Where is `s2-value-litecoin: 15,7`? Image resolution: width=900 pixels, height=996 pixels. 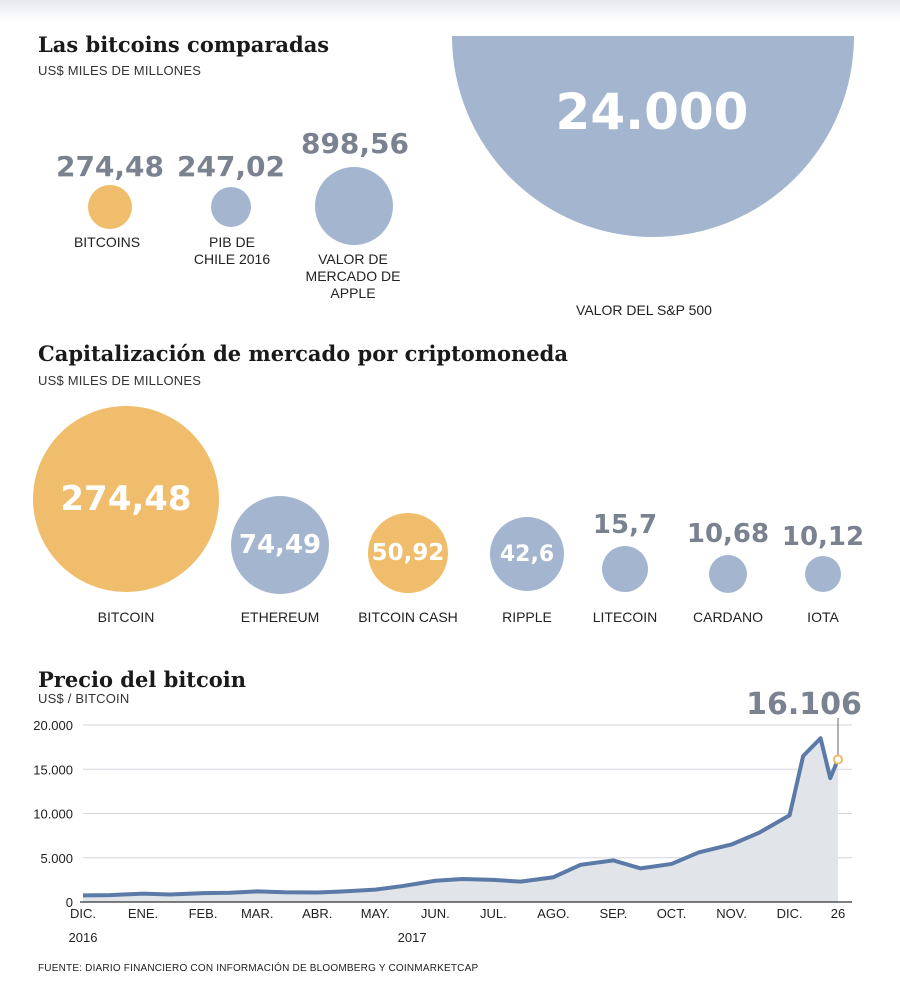
s2-value-litecoin: 15,7 is located at coordinates (625, 525).